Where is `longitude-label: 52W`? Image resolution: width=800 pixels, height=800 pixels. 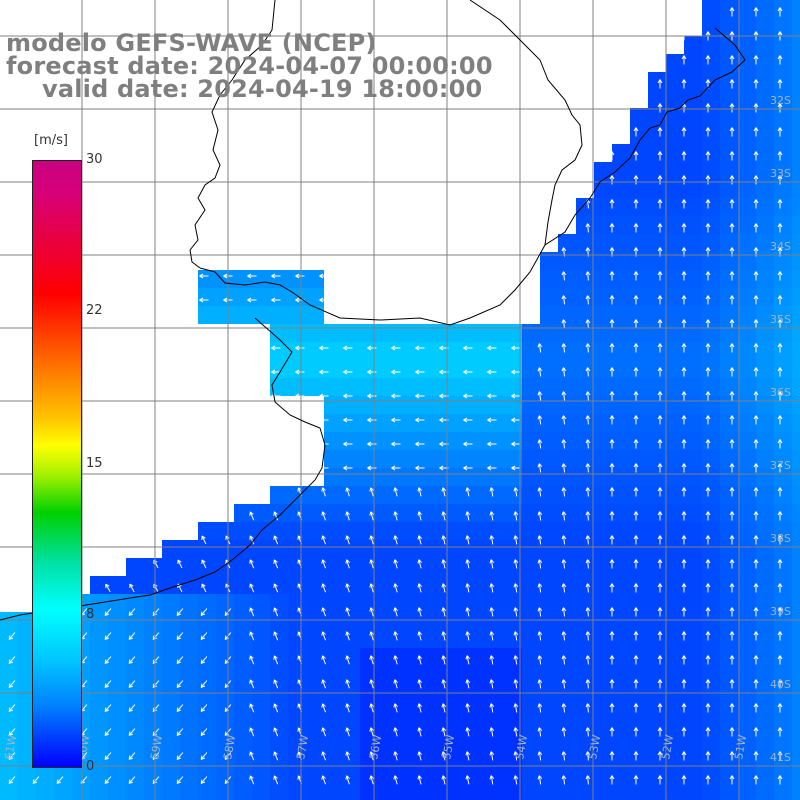
longitude-label: 52W is located at coordinates (667, 747).